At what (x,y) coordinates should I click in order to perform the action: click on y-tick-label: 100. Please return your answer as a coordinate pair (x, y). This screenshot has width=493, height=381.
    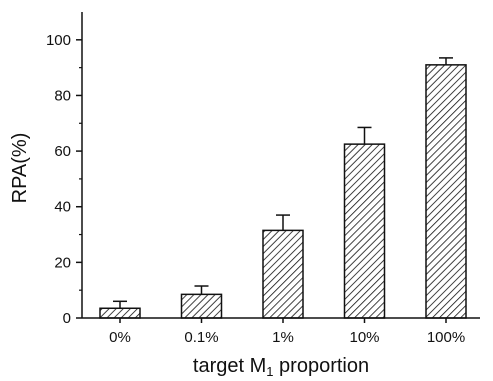
    Looking at the image, I should click on (58, 40).